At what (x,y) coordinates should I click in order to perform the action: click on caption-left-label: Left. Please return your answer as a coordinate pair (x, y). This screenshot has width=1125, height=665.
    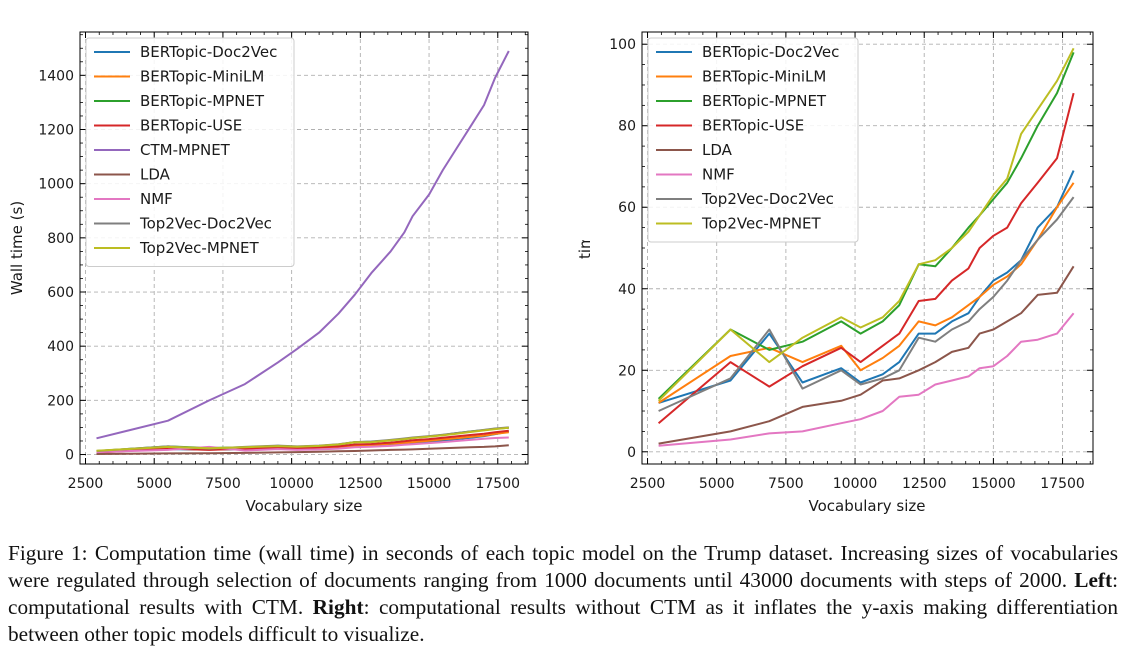
    Looking at the image, I should click on (1093, 580).